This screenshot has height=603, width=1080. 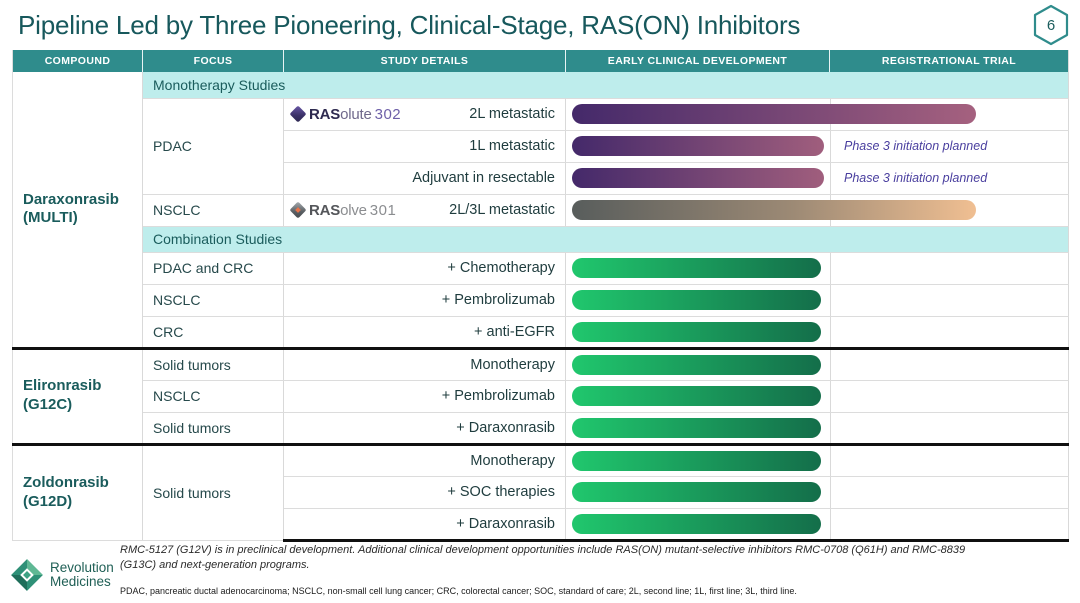 I want to click on study-row-pembrolizumab-combo: NSCLC + Pembrolizumab, so click(x=541, y=300).